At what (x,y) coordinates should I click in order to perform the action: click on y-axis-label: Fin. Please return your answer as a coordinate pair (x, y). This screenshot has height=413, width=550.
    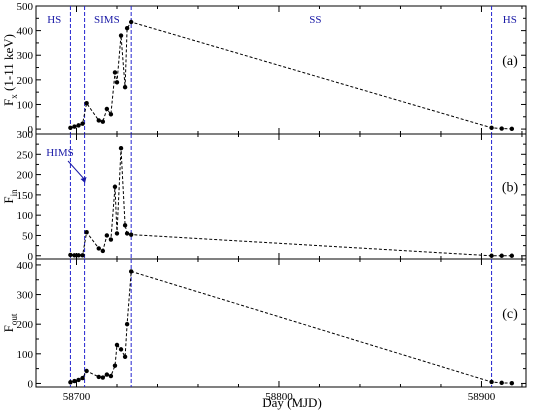
    Looking at the image, I should click on (10, 196).